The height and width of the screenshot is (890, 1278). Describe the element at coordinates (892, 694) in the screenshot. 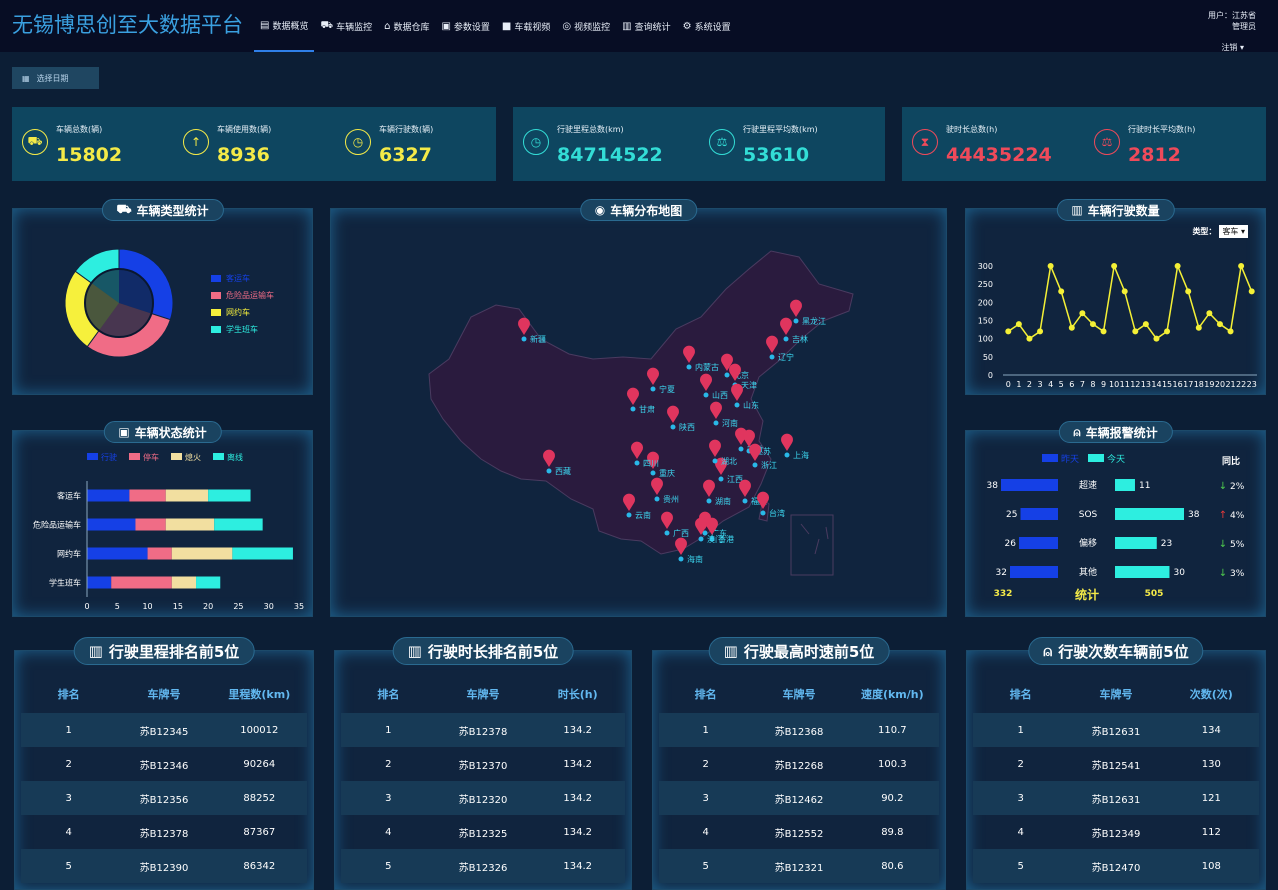

I see `column-header: 速度(km/h)` at that location.